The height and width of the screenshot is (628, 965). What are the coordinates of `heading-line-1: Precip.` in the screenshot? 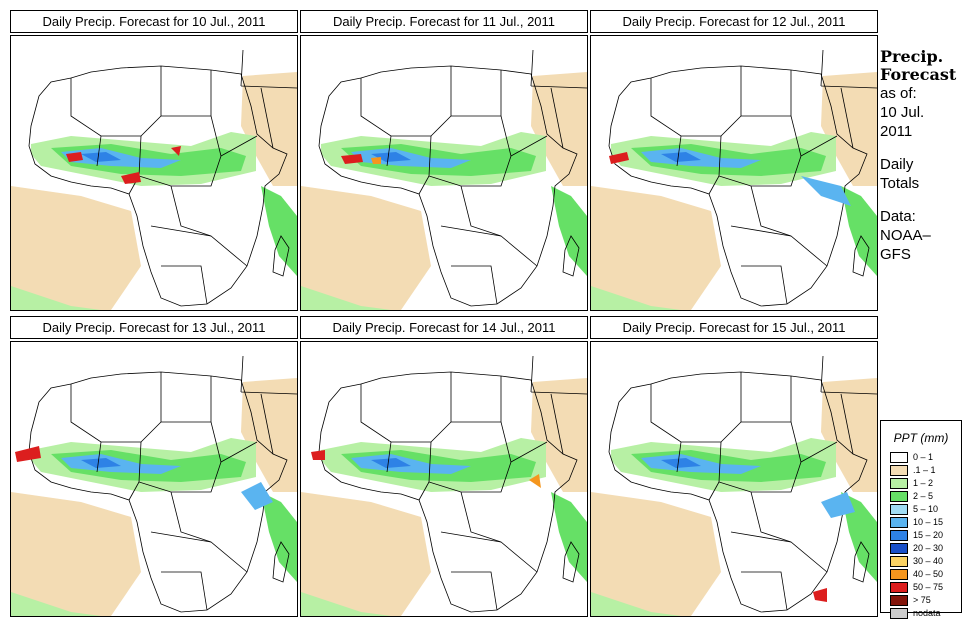 It's located at (912, 56).